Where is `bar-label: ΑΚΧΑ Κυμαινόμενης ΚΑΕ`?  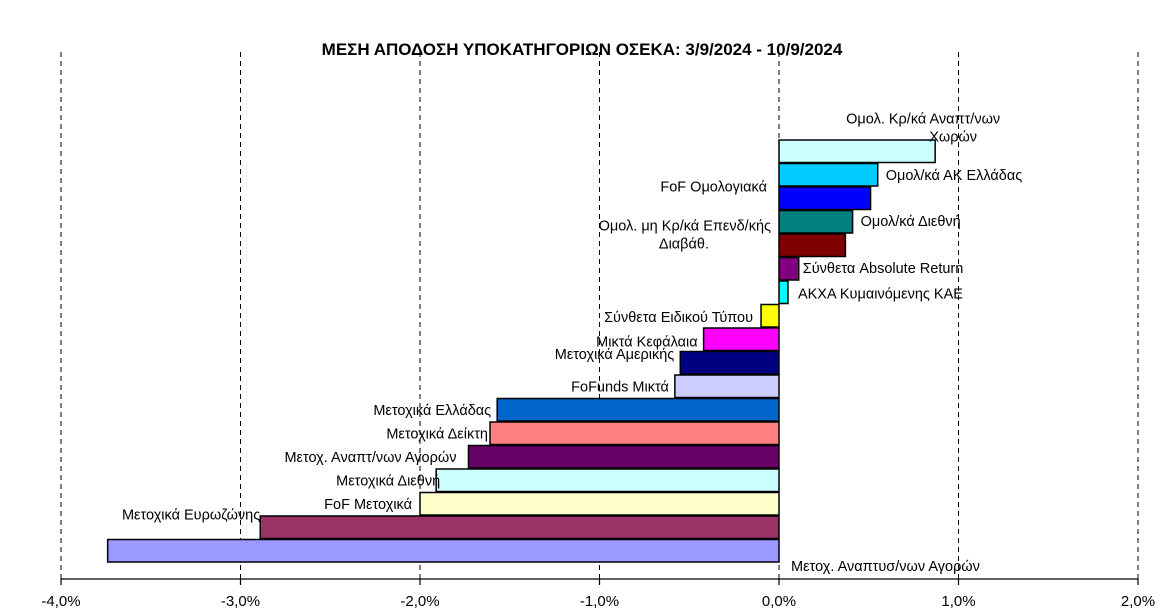 bar-label: ΑΚΧΑ Κυμαινόμενης ΚΑΕ is located at coordinates (880, 294).